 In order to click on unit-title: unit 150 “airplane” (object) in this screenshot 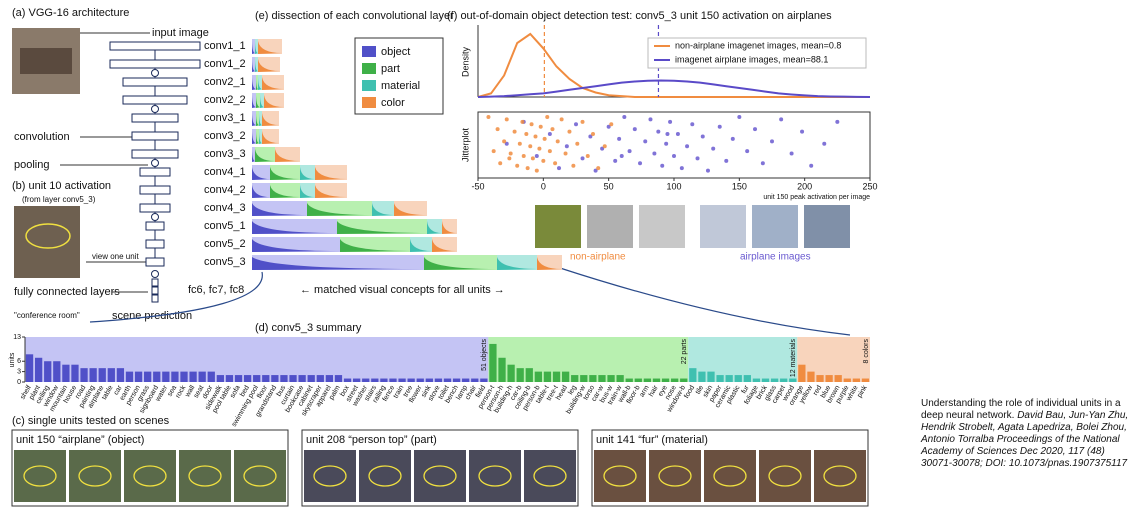, I will do `click(80, 440)`.